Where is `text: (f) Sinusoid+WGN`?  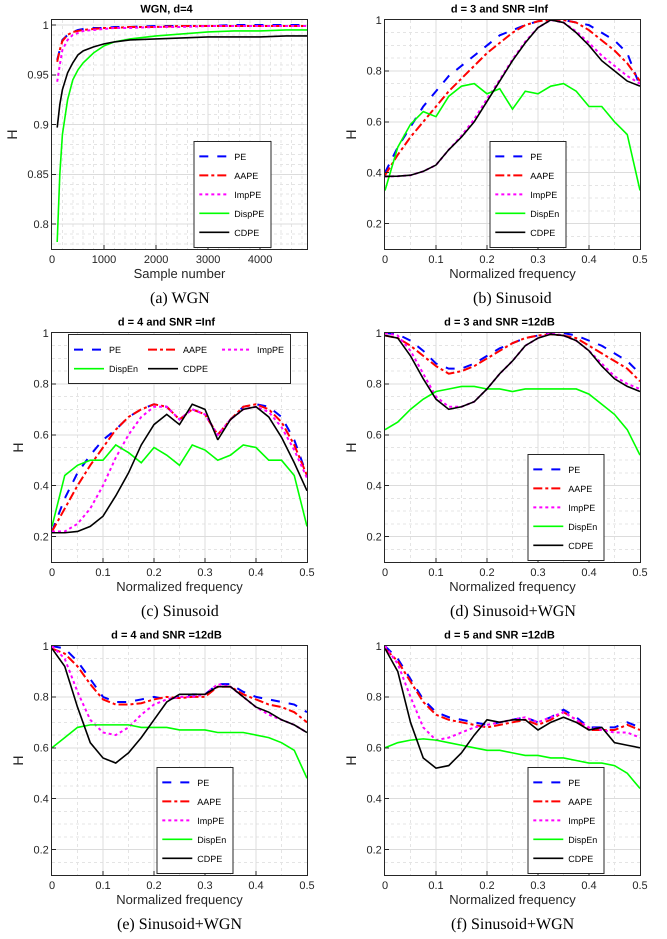
text: (f) Sinusoid+WGN is located at coordinates (513, 924).